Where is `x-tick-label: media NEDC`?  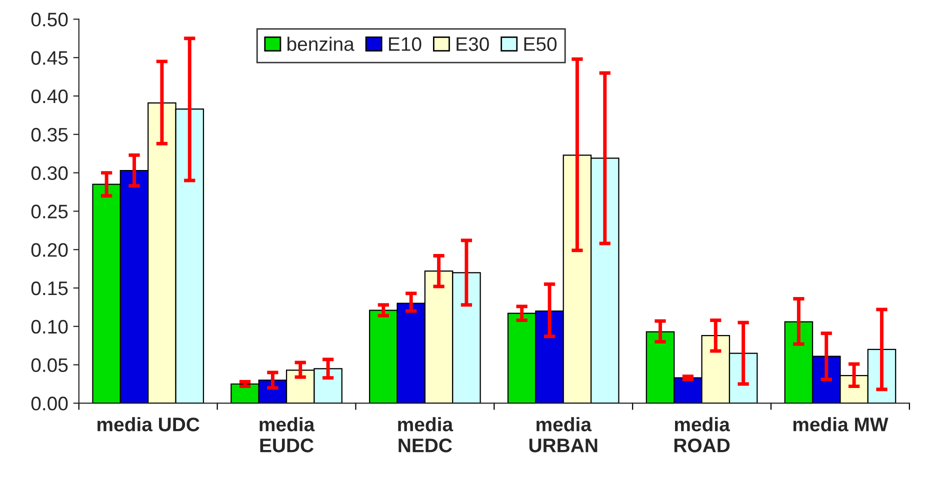 x-tick-label: media NEDC is located at coordinates (426, 434).